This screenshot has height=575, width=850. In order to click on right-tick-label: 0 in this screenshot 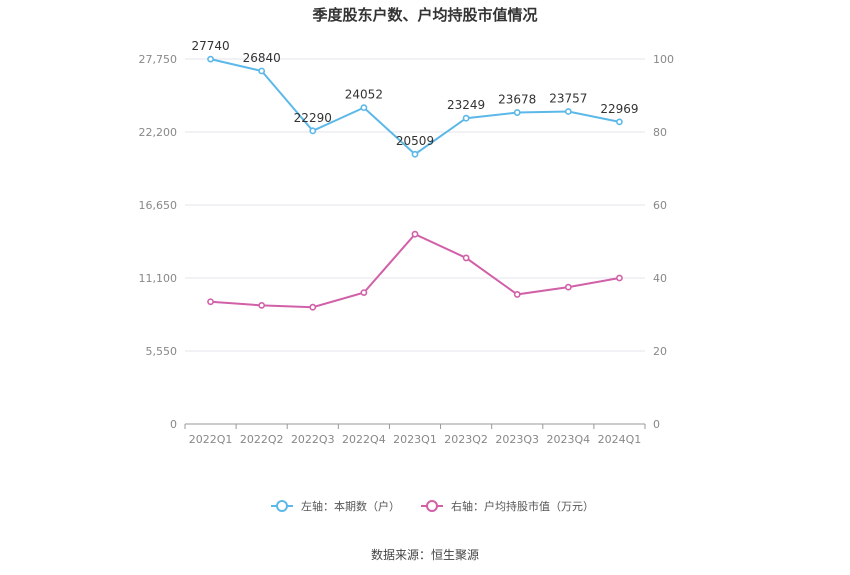, I will do `click(656, 424)`.